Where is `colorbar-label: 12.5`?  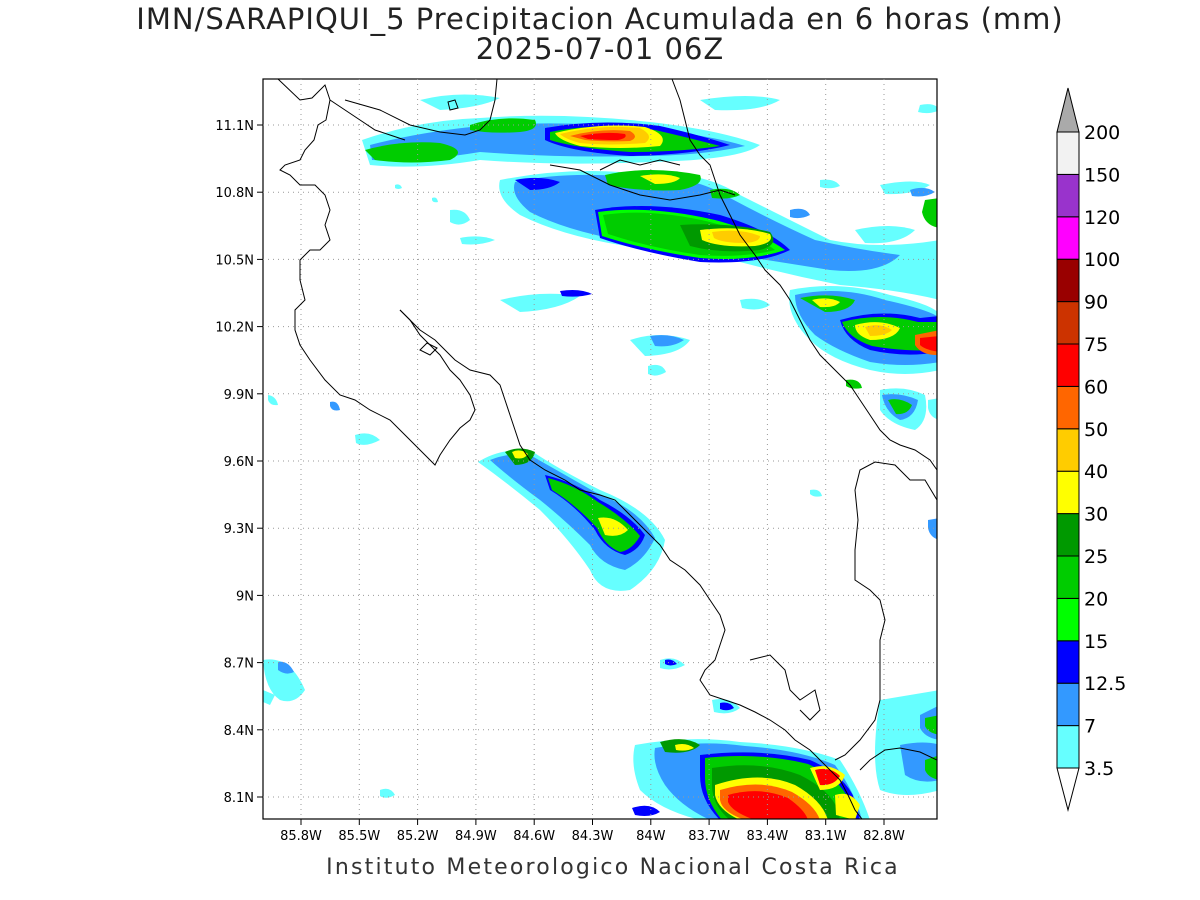
colorbar-label: 12.5 is located at coordinates (1105, 684).